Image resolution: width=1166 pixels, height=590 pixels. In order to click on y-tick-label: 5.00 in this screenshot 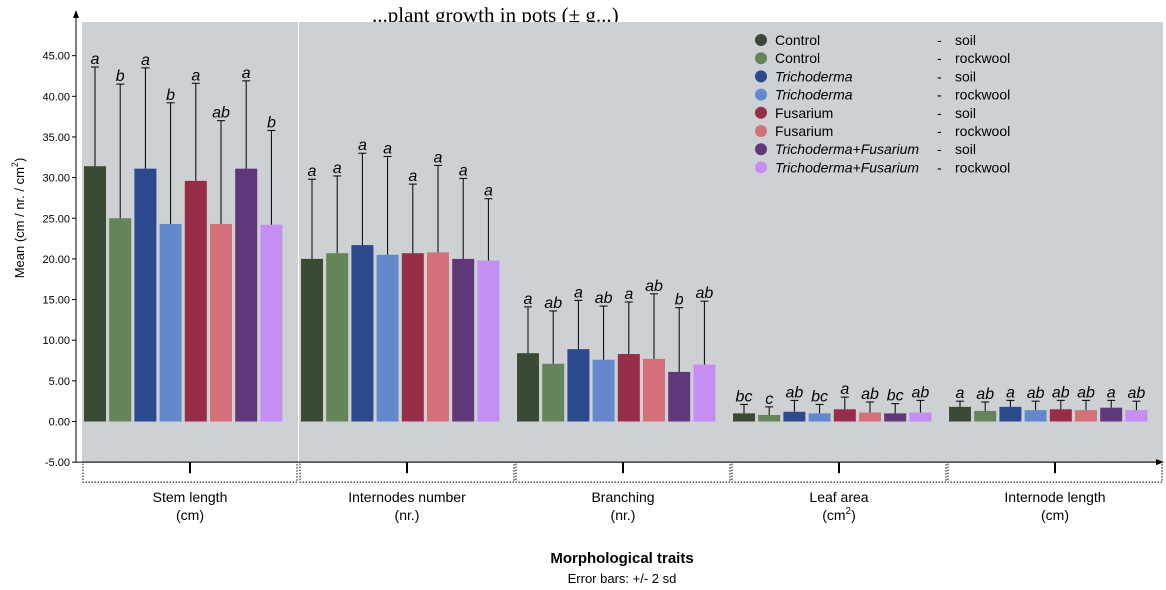, I will do `click(59, 382)`.